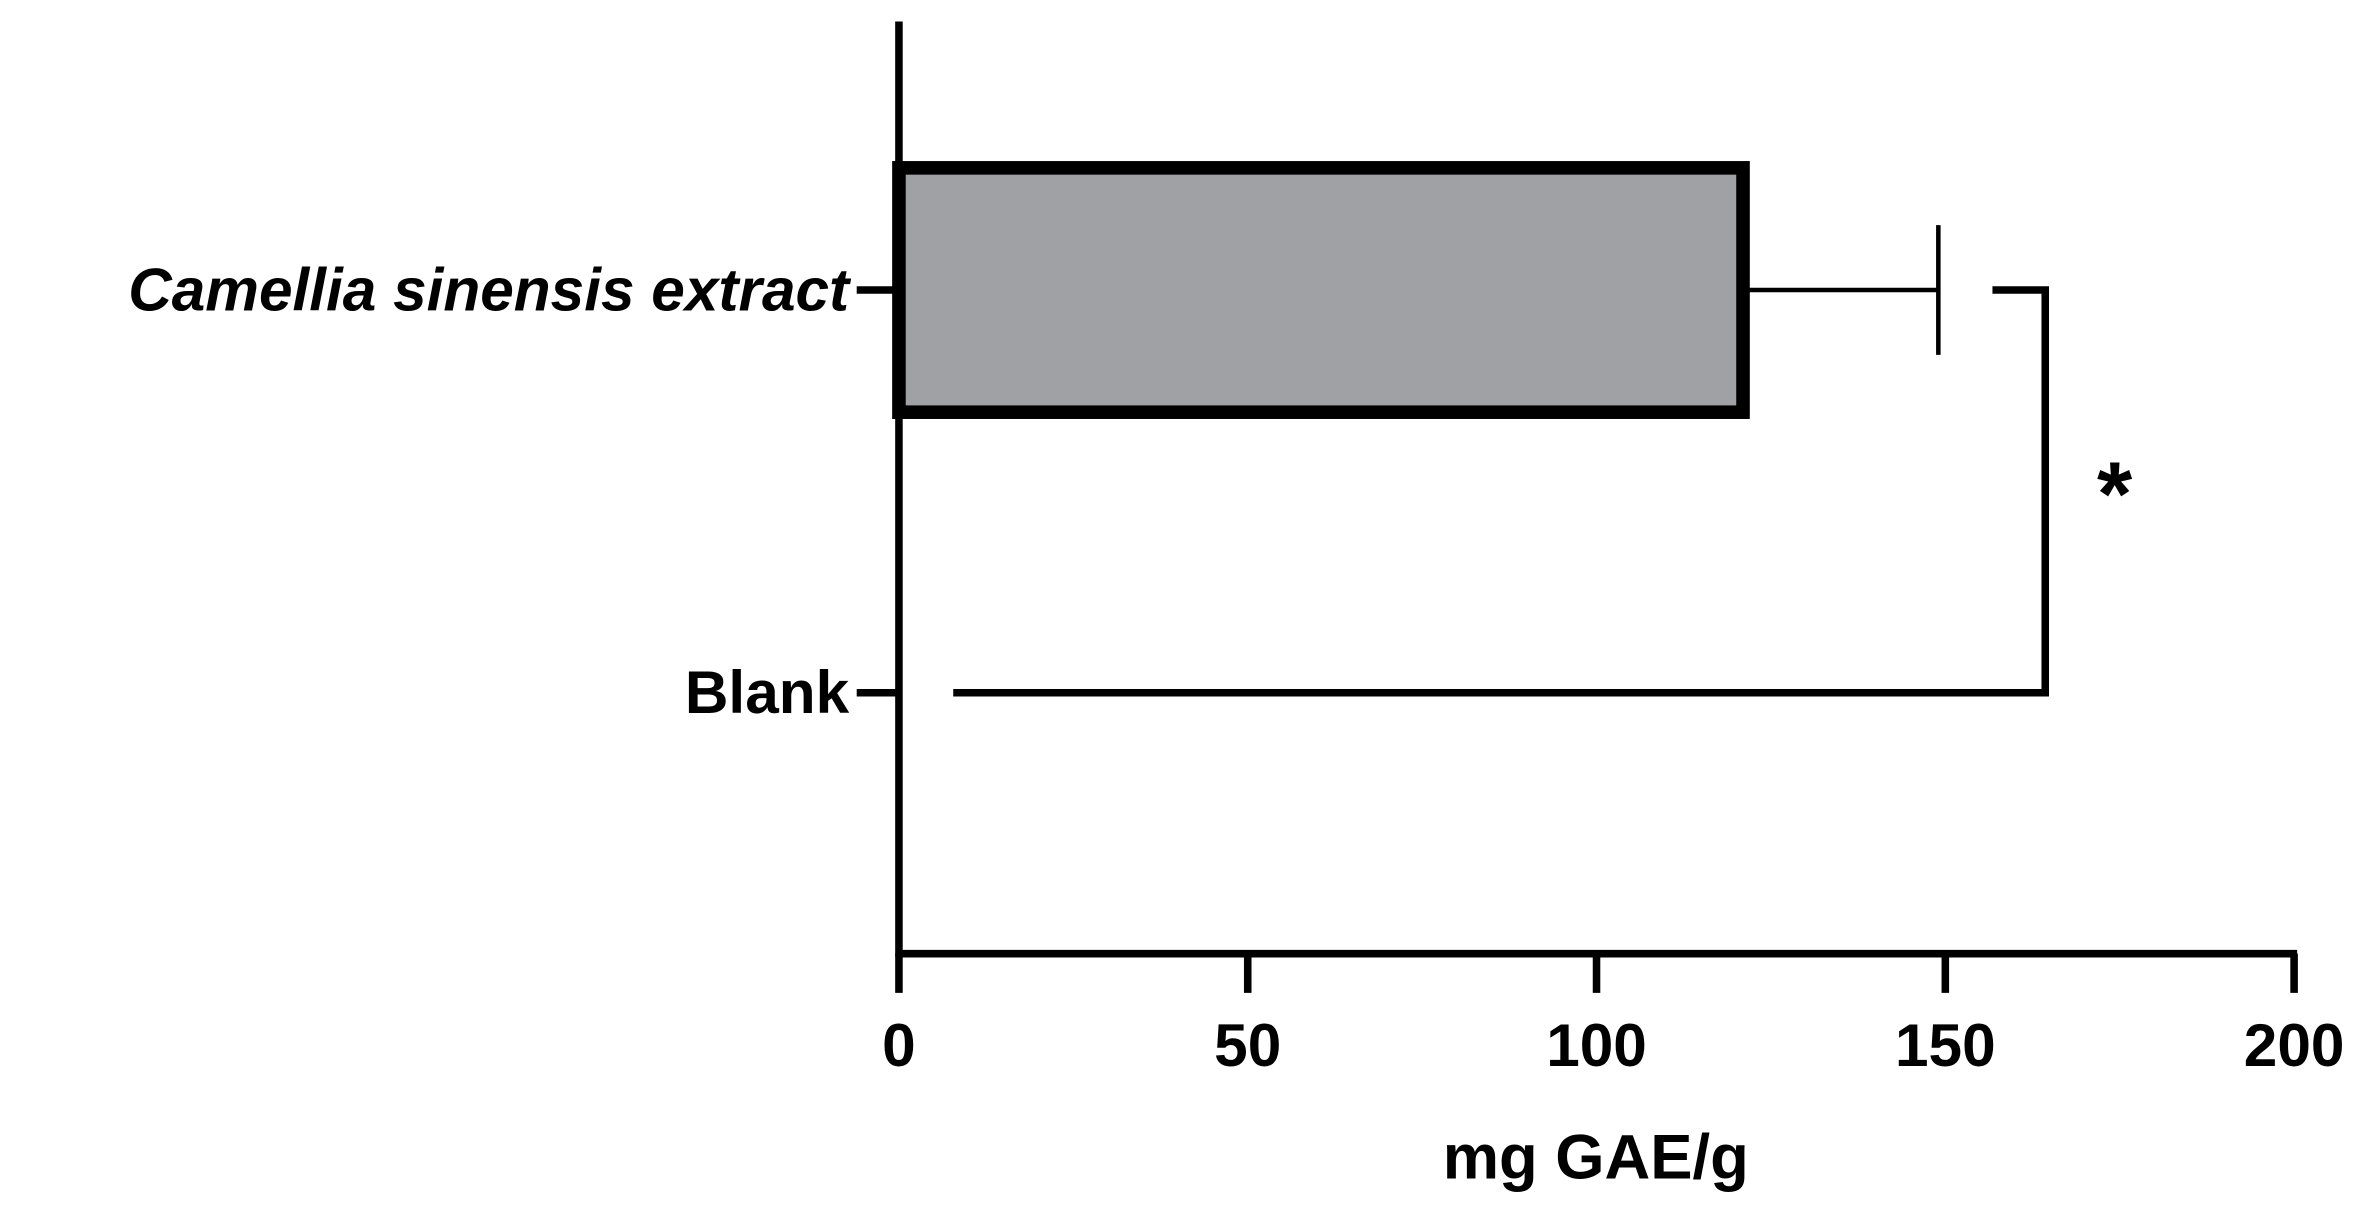 This screenshot has height=1209, width=2365. What do you see at coordinates (1247, 1045) in the screenshot?
I see `x-tick-label: 50` at bounding box center [1247, 1045].